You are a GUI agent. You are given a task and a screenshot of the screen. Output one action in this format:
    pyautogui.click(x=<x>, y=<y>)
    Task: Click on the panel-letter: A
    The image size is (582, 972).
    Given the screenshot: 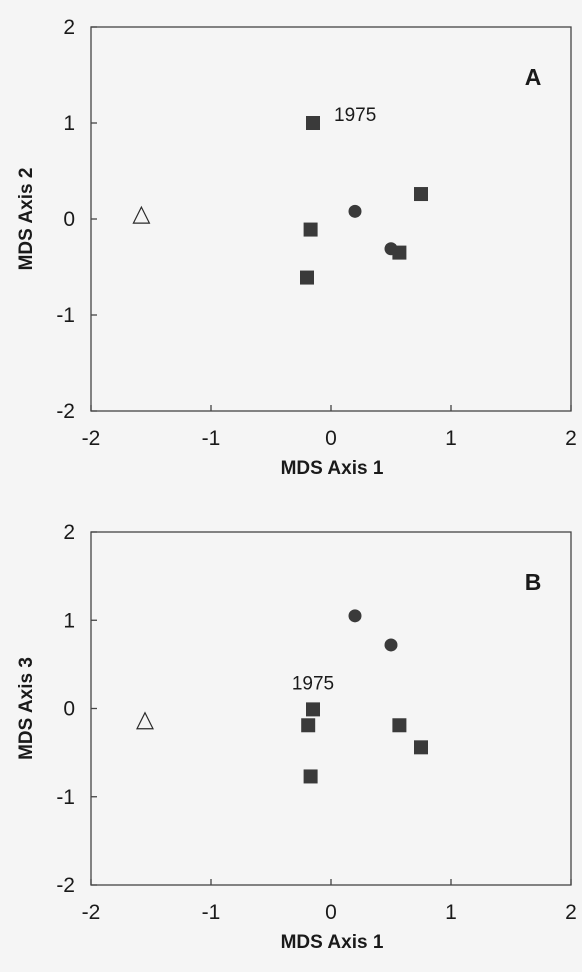 What is the action you would take?
    pyautogui.click(x=533, y=77)
    